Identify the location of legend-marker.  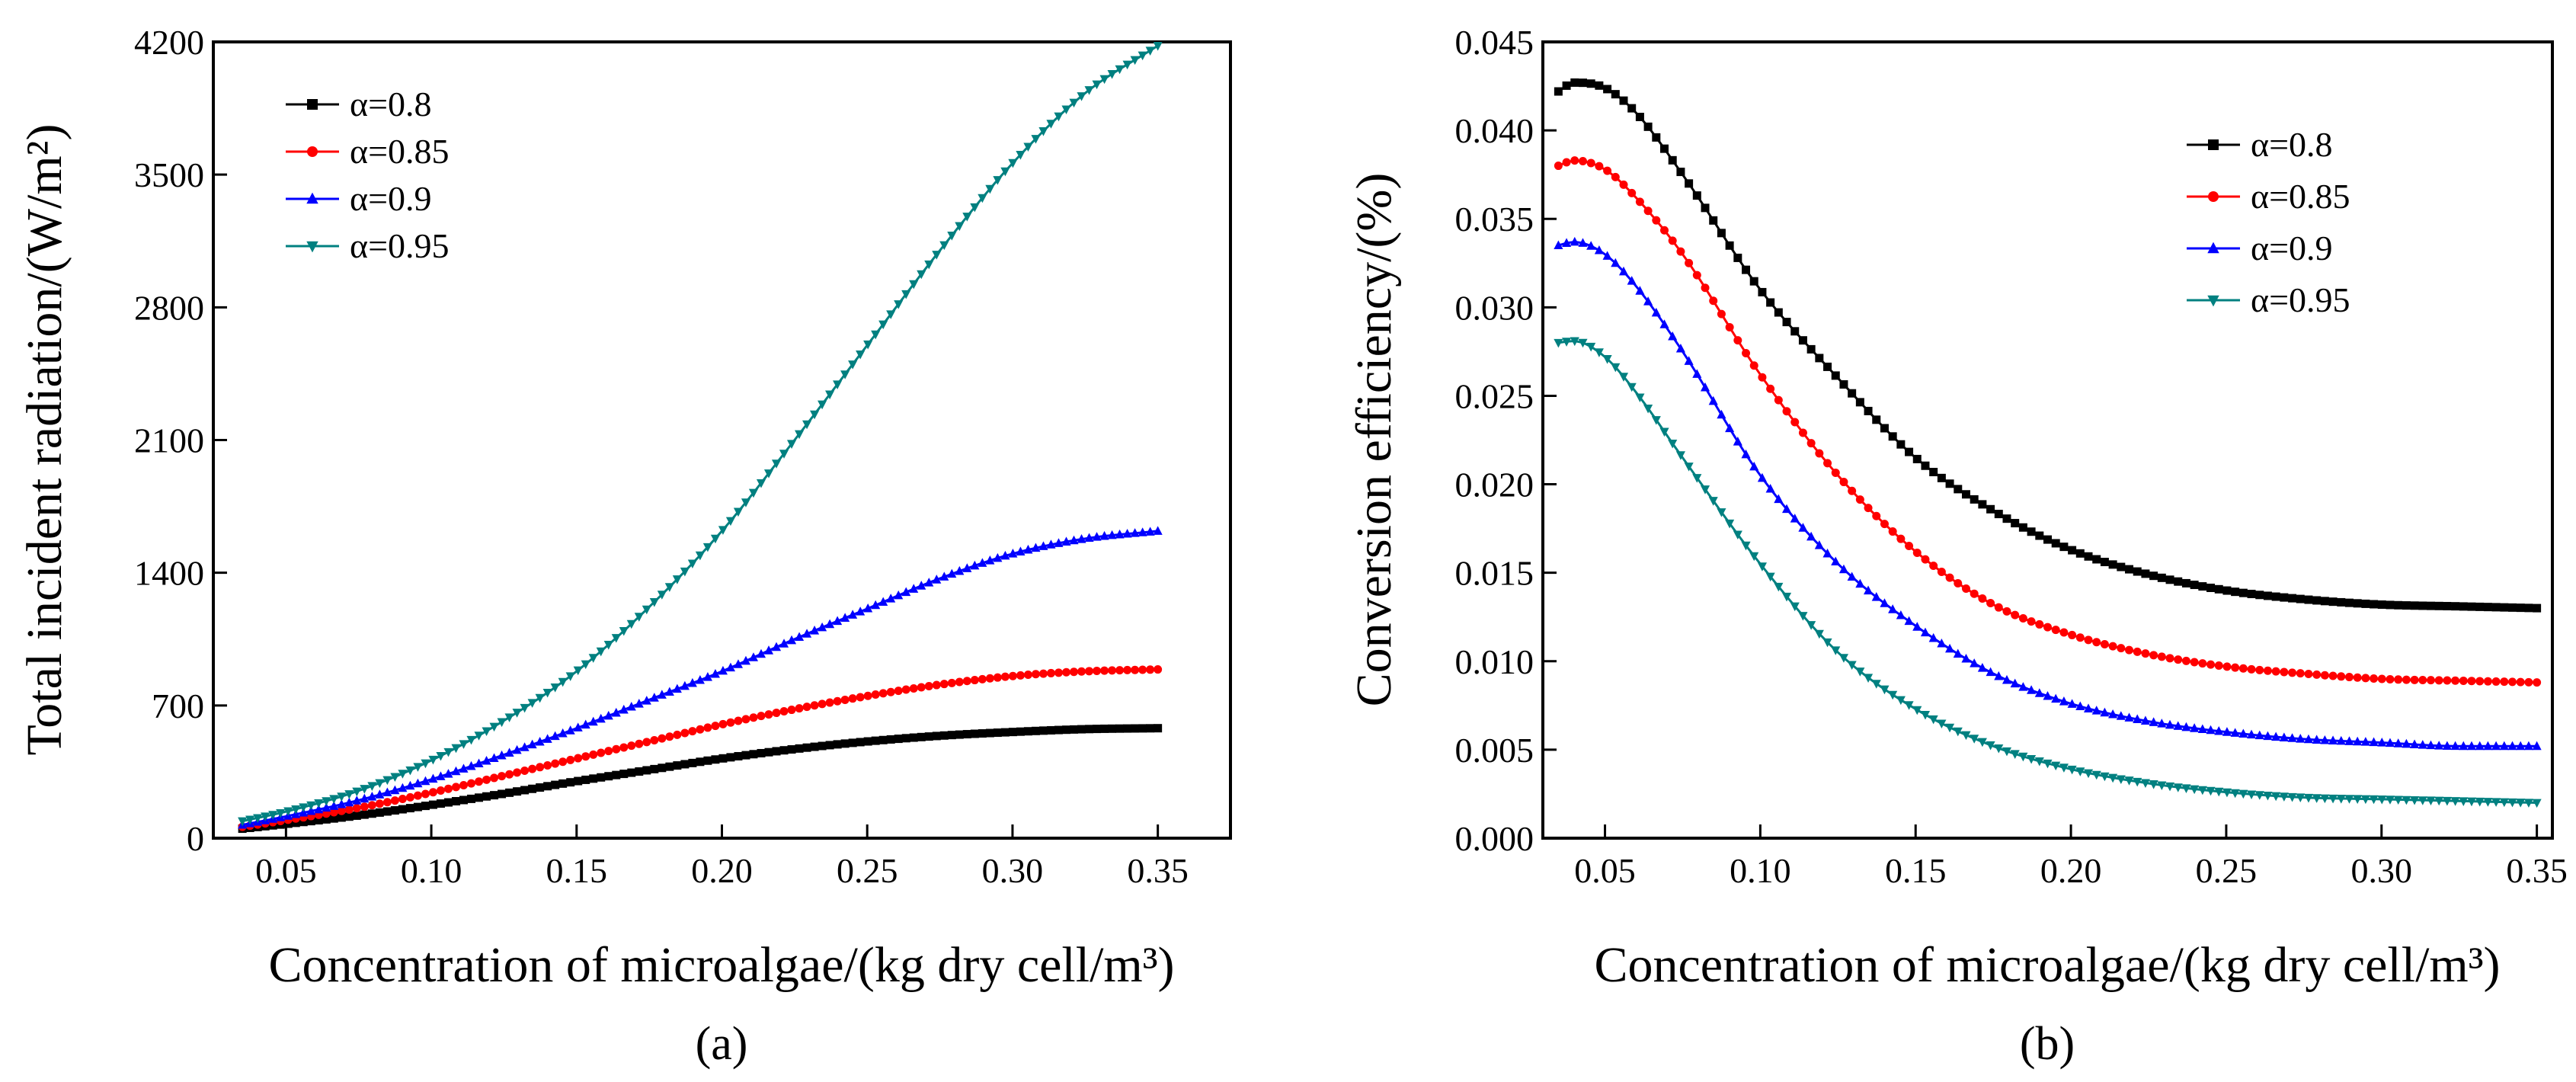
(2213, 196).